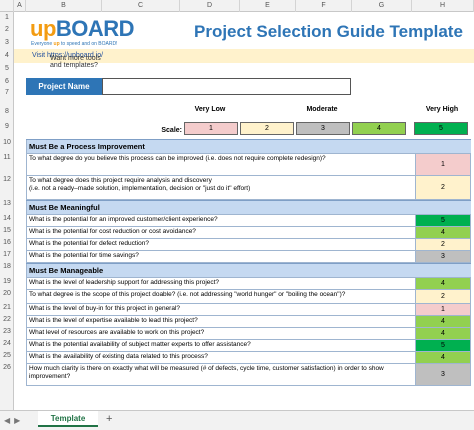 This screenshot has width=474, height=430. I want to click on scale-moderate-label: Moderate, so click(322, 109).